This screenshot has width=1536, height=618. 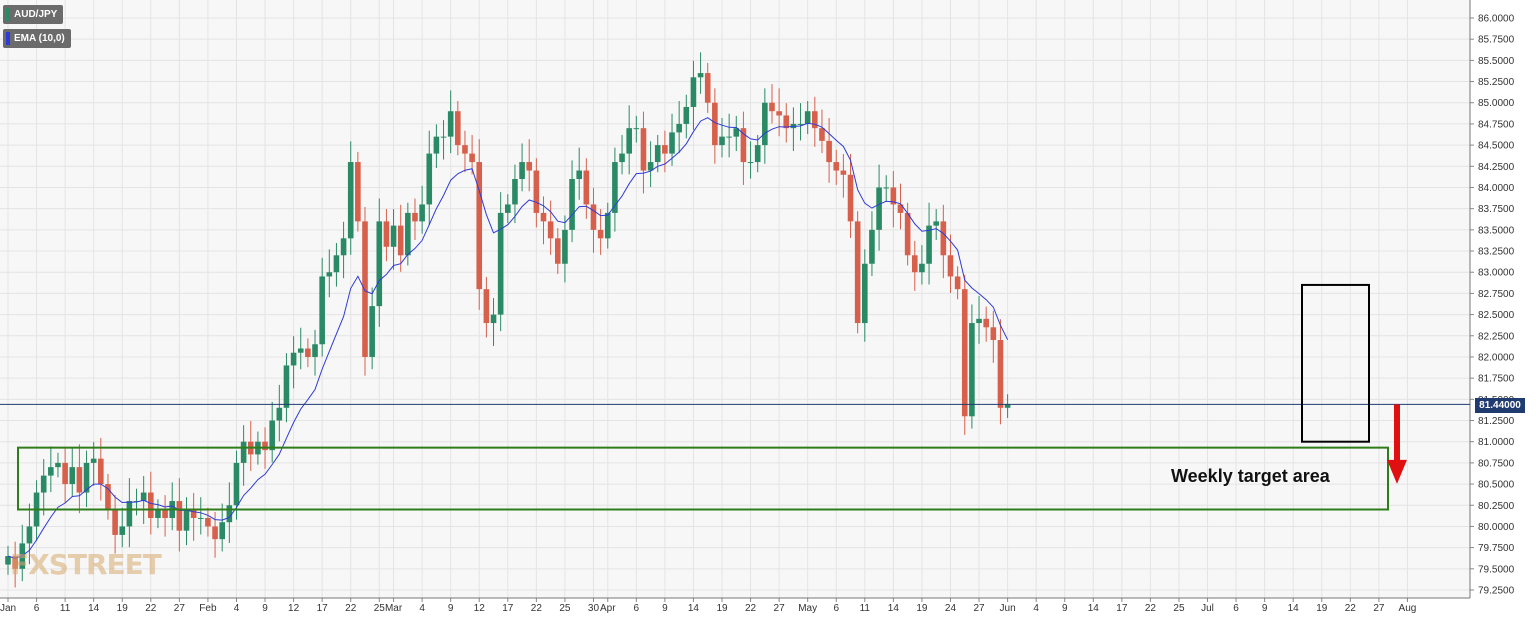 What do you see at coordinates (39, 38) in the screenshot?
I see `legend-ema-label: EMA (10,0)` at bounding box center [39, 38].